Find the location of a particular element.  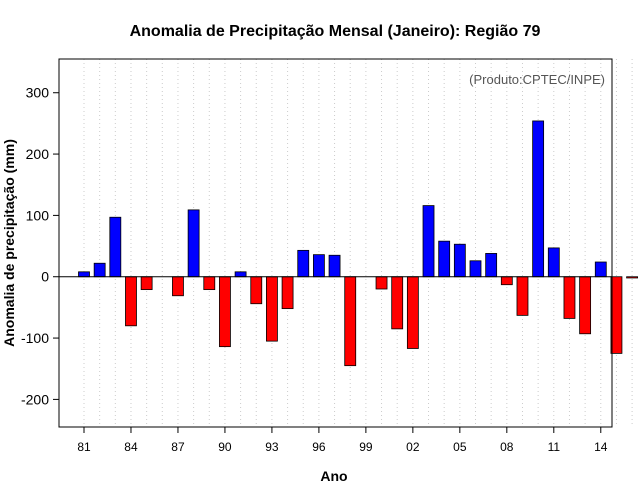

x-tick-label: 87 is located at coordinates (178, 447).